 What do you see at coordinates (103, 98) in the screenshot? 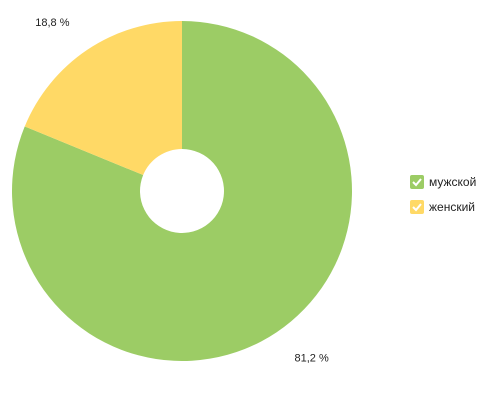
I see `pie-slice` at bounding box center [103, 98].